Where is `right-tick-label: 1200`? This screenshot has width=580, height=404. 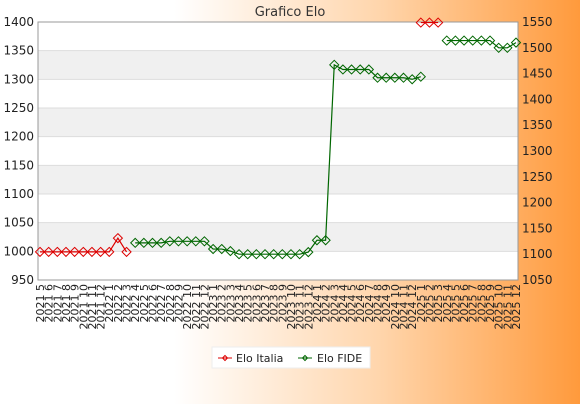
right-tick-label: 1200 is located at coordinates (537, 203).